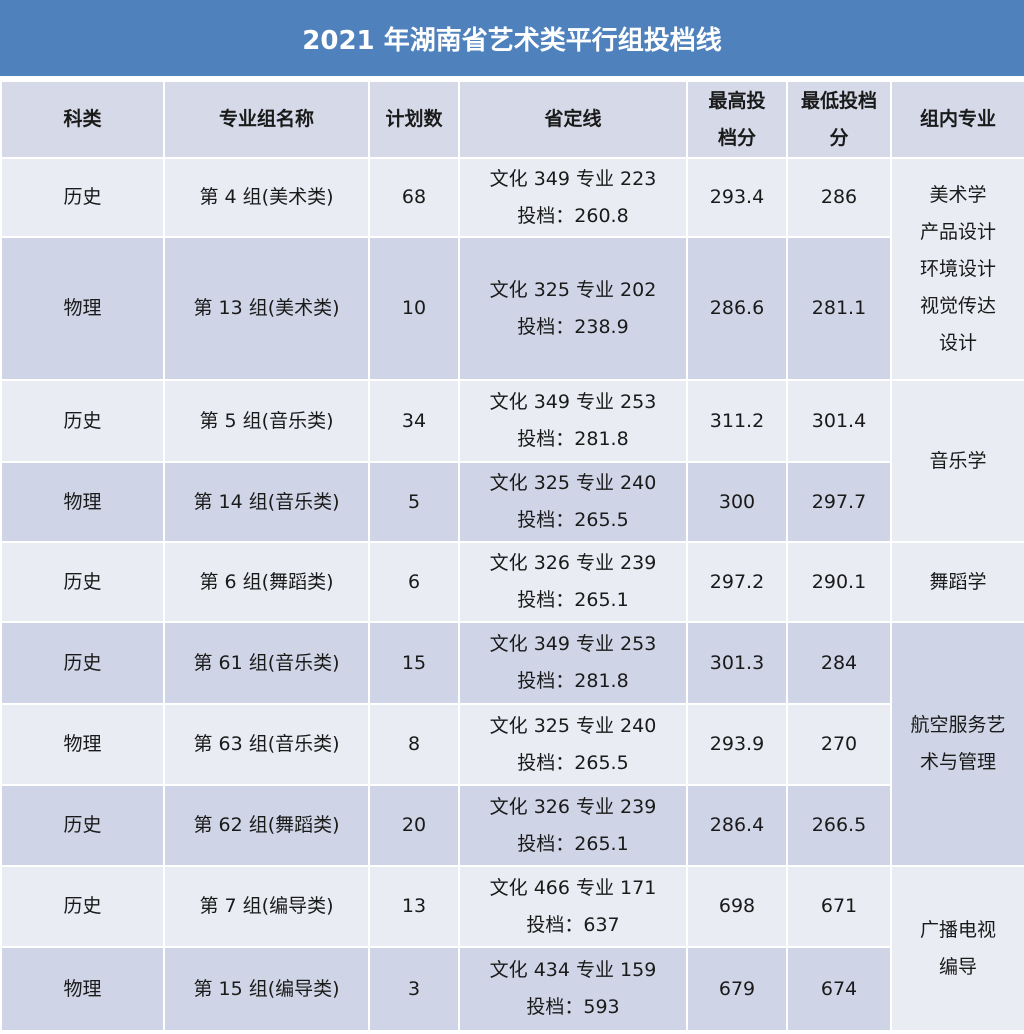 Image resolution: width=1024 pixels, height=1034 pixels. What do you see at coordinates (573, 744) in the screenshot?
I see `province-line-cell: 文化 325 专业 240 投档：265.5` at bounding box center [573, 744].